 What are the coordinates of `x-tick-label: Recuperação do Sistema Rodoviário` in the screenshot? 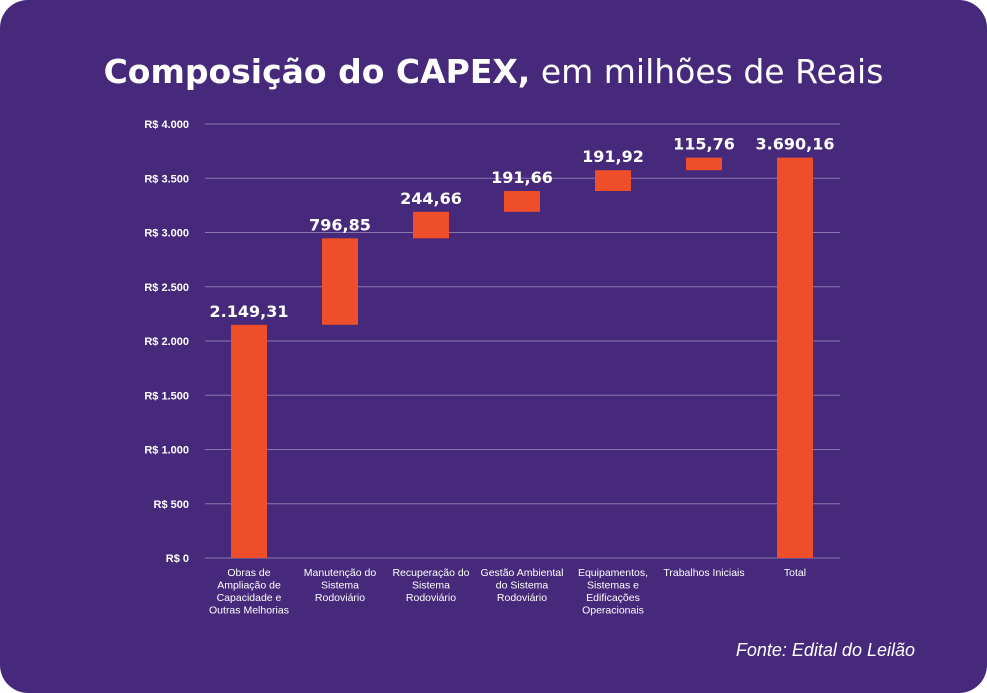 It's located at (430, 585).